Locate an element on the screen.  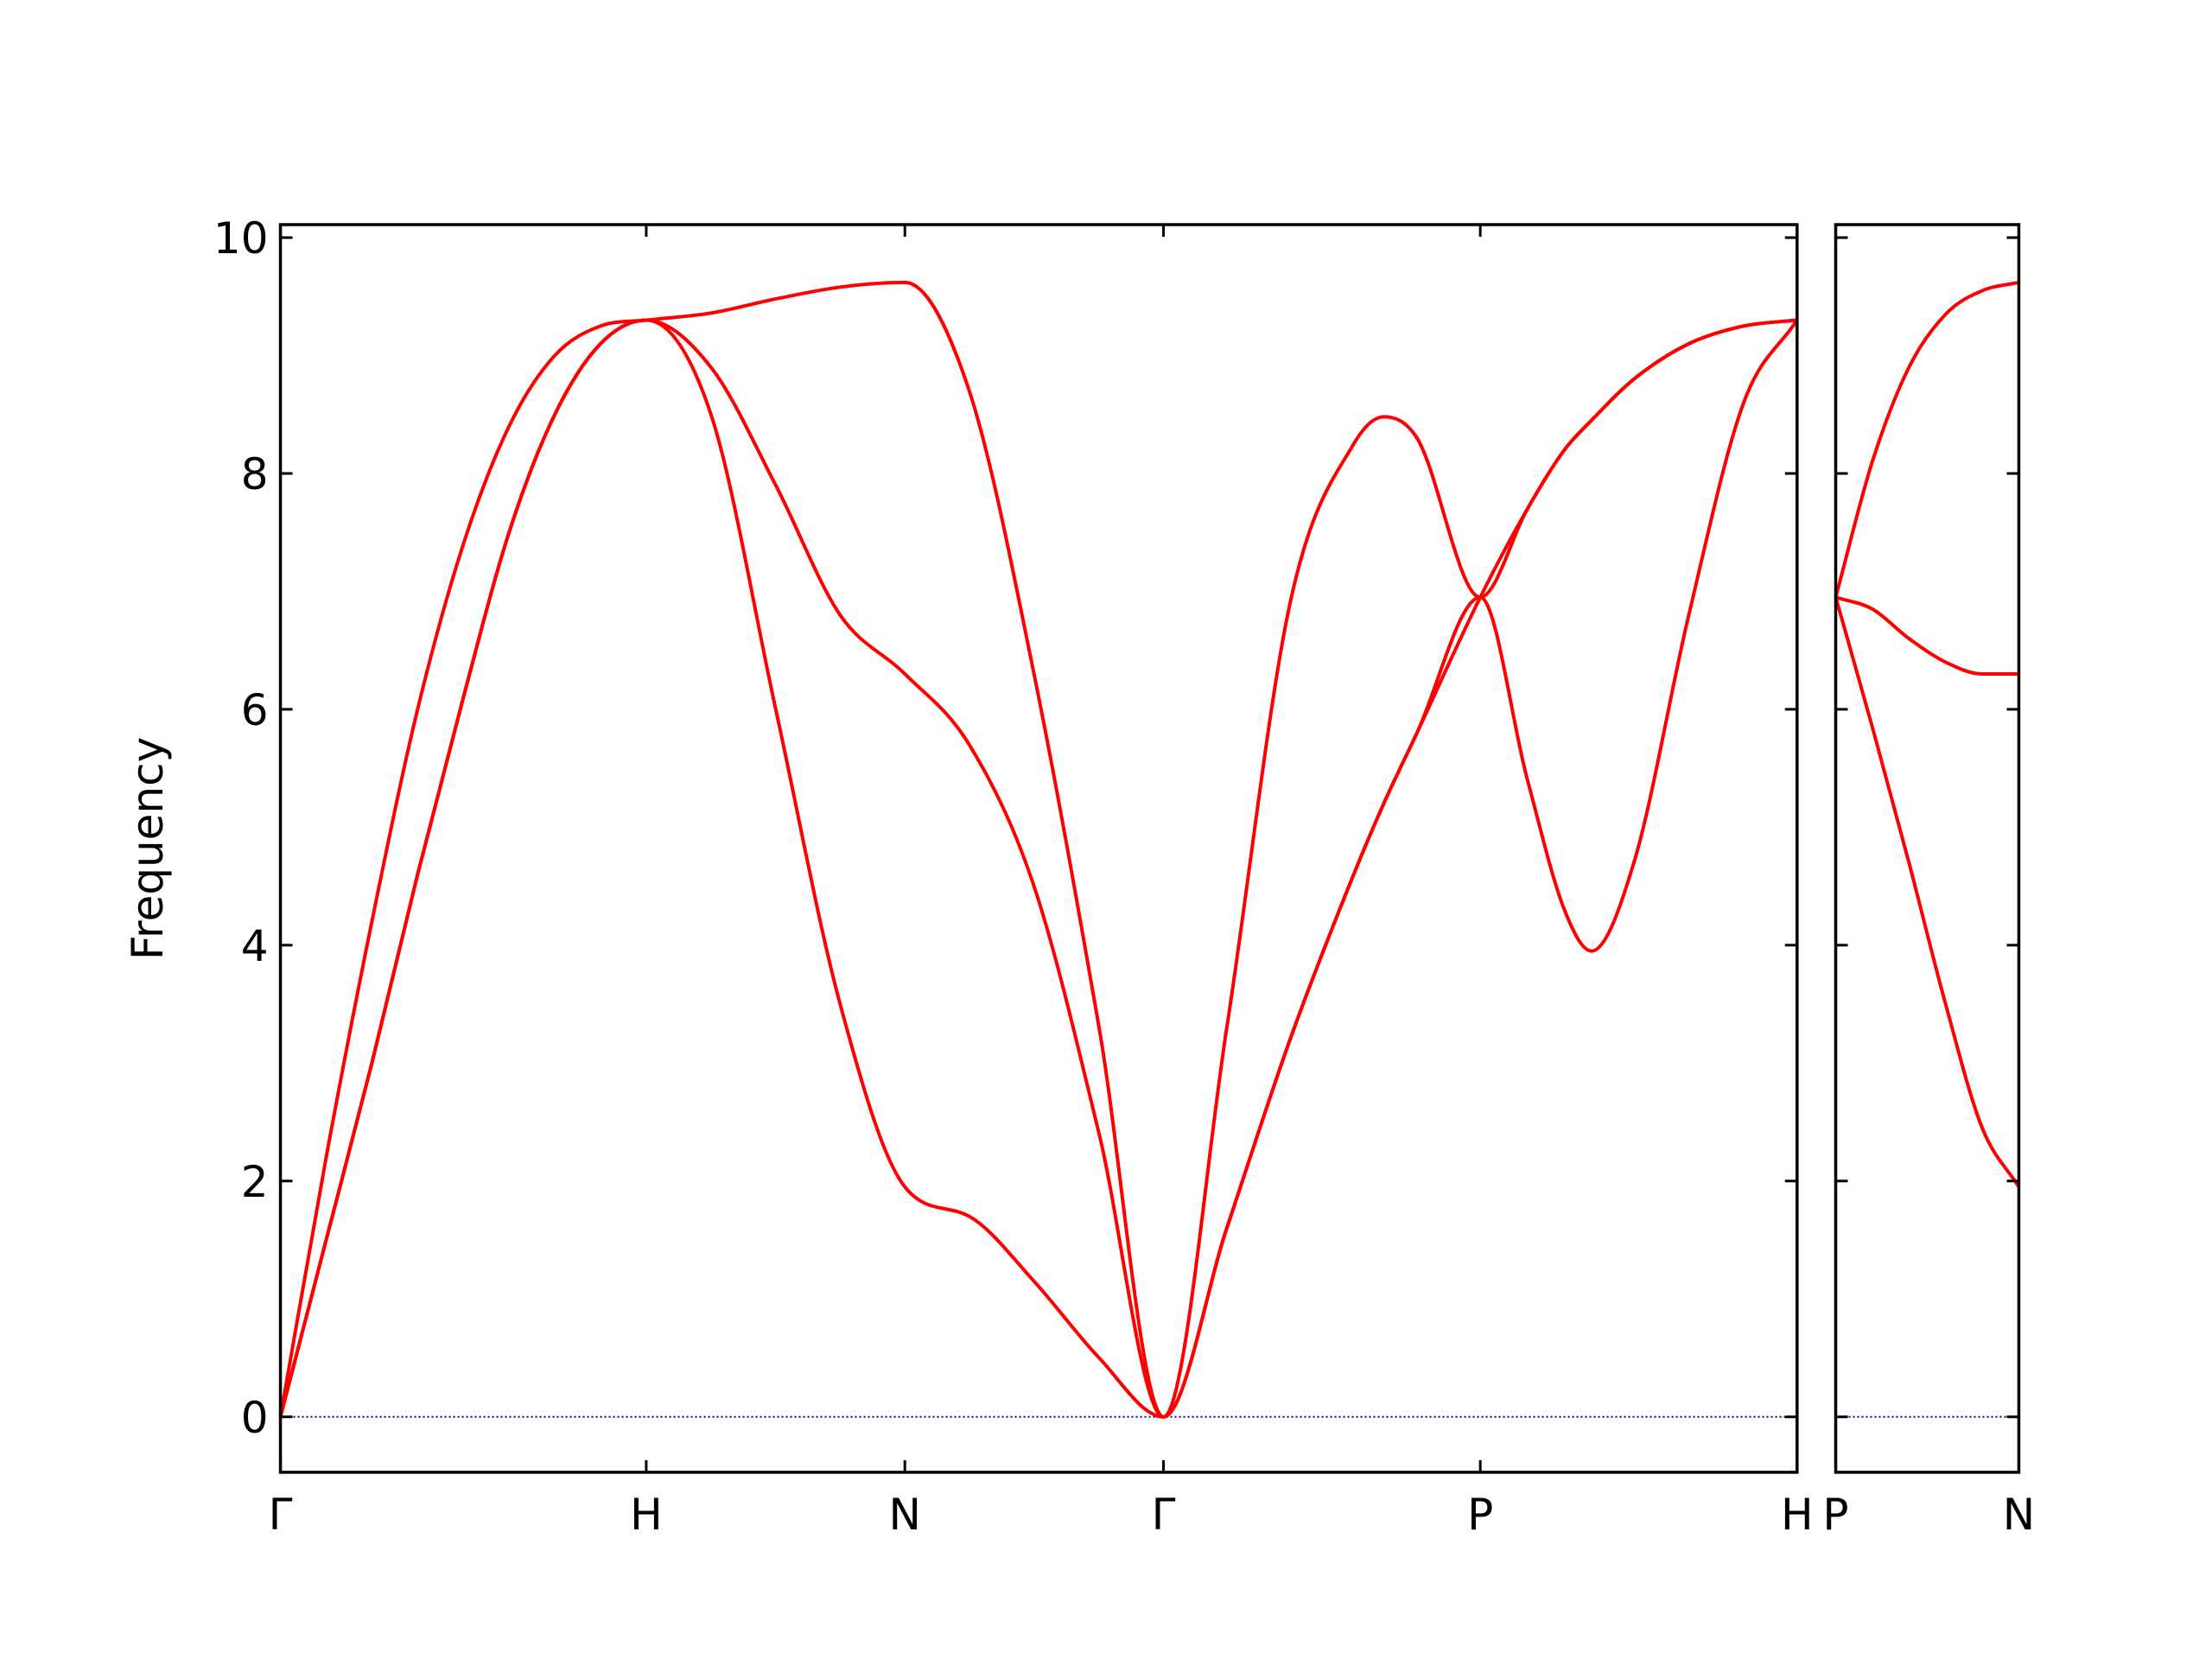
y-axis-label: Frequency is located at coordinates (148, 848).